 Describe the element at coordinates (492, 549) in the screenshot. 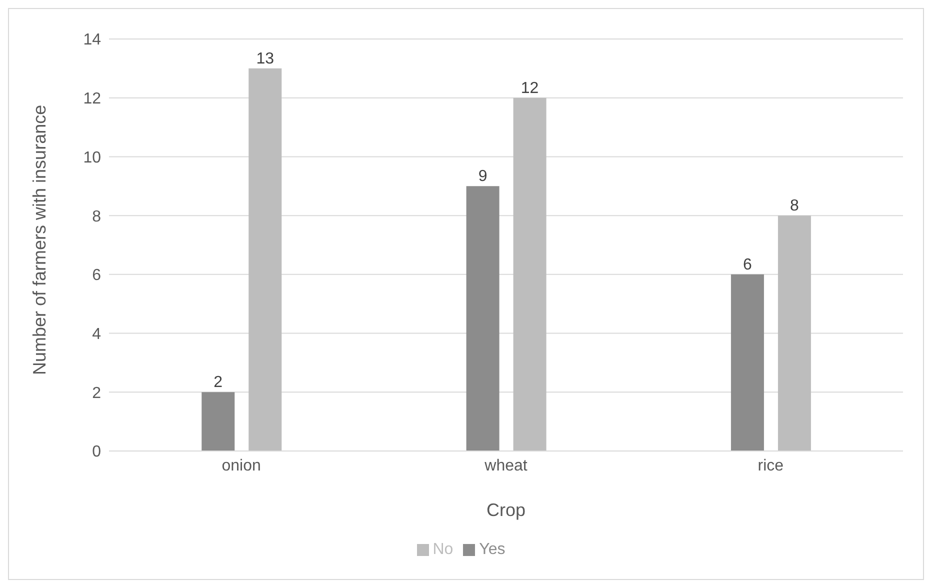

I see `legend-label: Yes` at that location.